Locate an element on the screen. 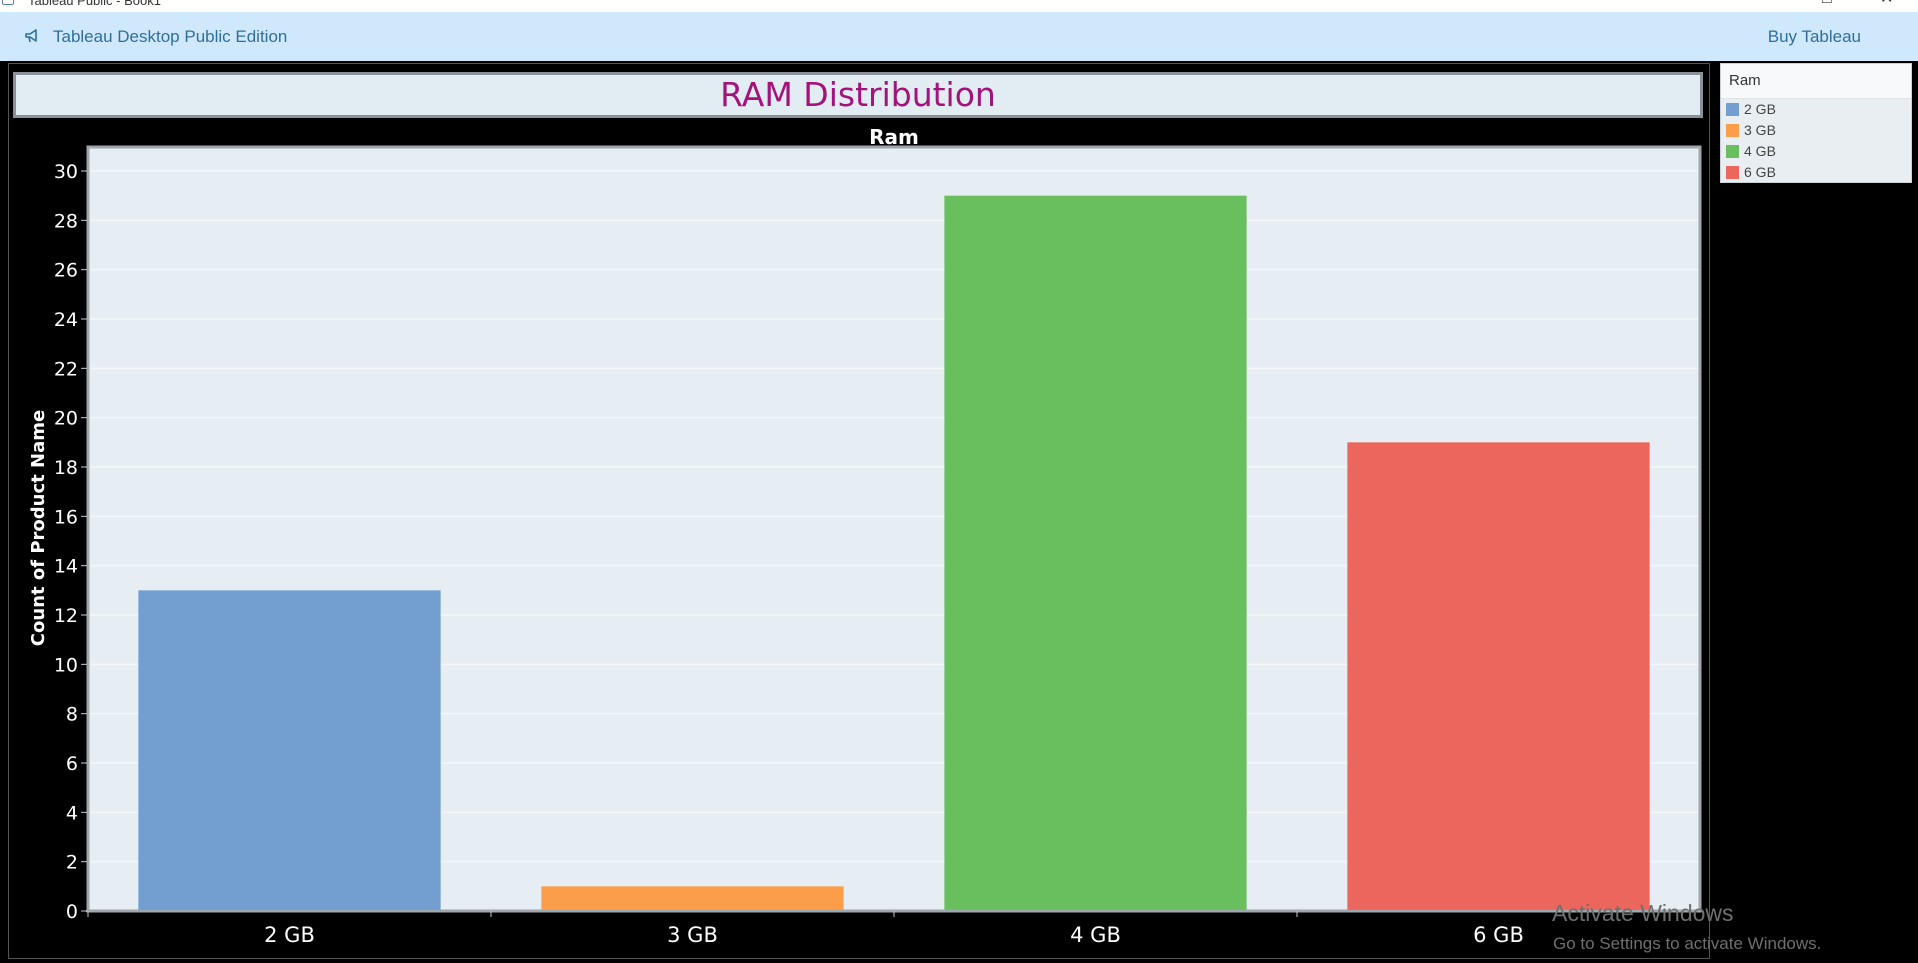 This screenshot has width=1918, height=963. x-axis-ticks: 2 GB 3 GB 4 GB 6 GB is located at coordinates (894, 935).